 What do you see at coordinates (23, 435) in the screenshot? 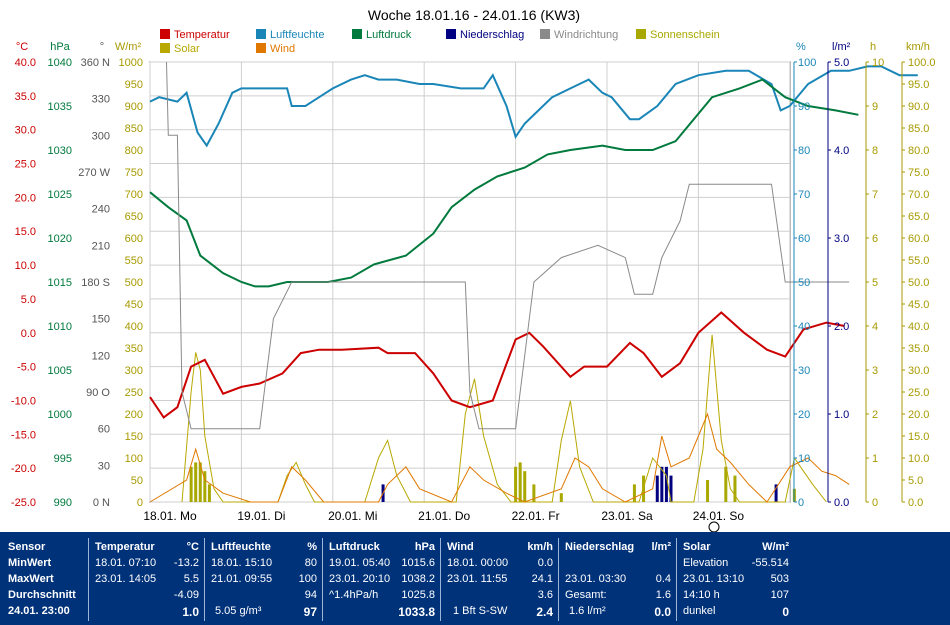
I see `tick-label: -15.0` at bounding box center [23, 435].